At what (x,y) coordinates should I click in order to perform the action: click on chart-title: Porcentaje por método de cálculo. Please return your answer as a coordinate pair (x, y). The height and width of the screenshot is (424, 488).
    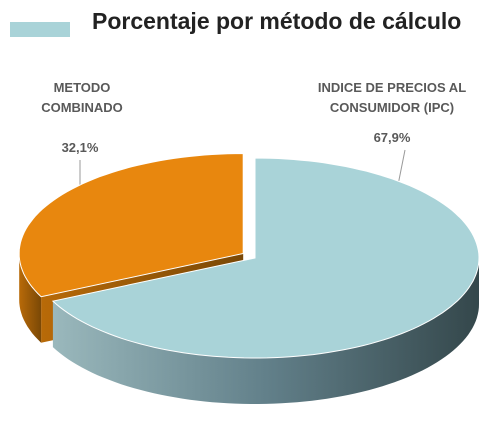
    Looking at the image, I should click on (277, 21).